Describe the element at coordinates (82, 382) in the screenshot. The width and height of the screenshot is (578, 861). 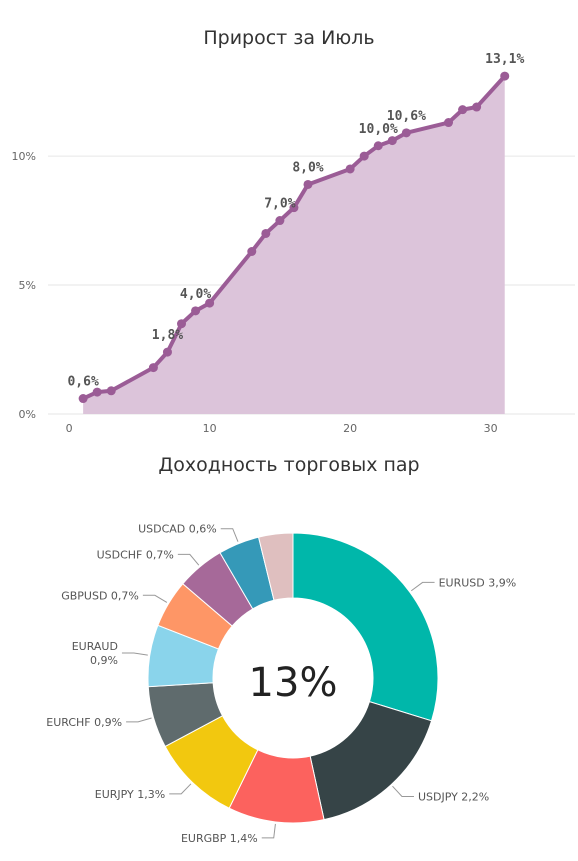
I see `data-label: 0,6%` at that location.